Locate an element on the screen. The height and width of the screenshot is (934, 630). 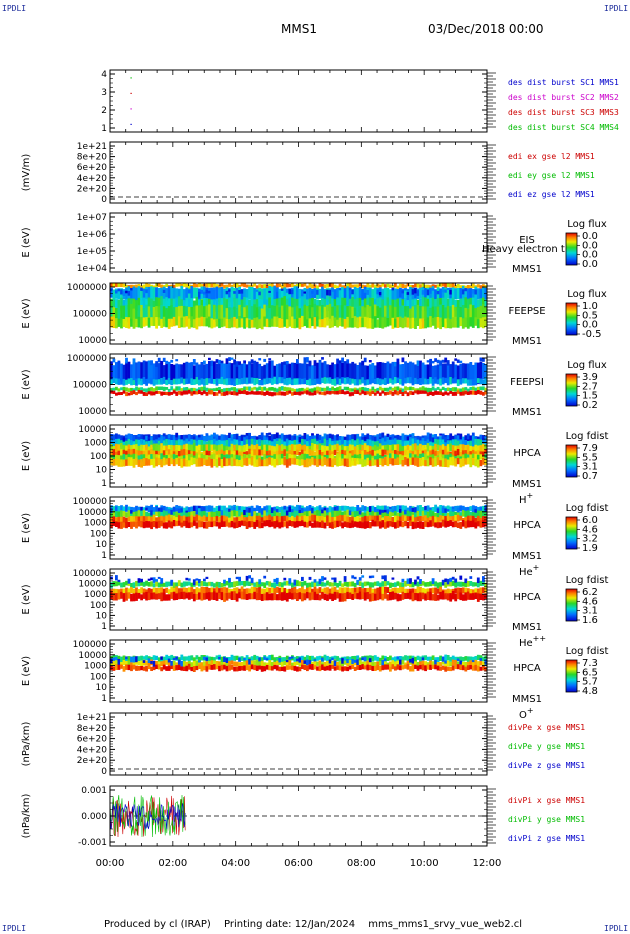
y-tick-label: 4e+20 is located at coordinates (92, 179).